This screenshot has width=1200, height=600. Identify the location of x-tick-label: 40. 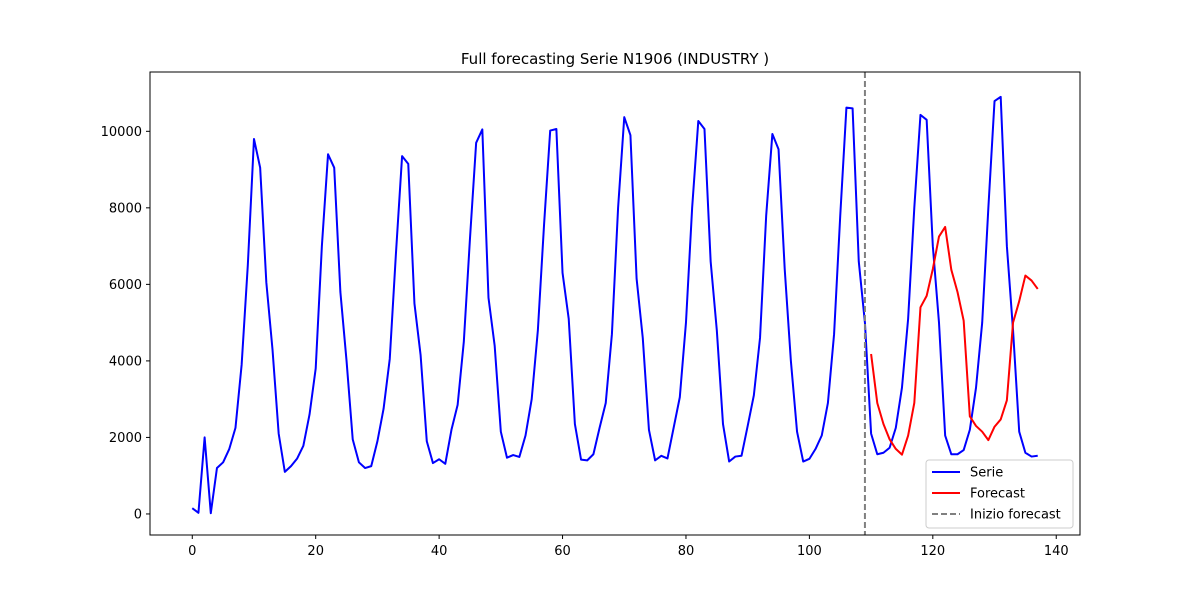
(439, 551).